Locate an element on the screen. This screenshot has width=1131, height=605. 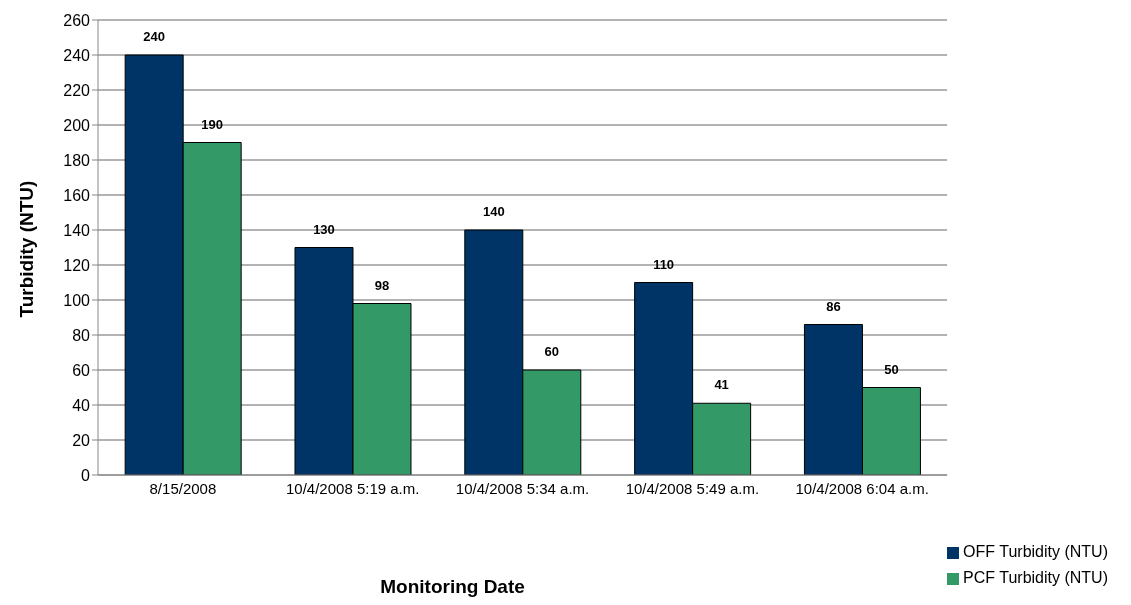
data-label: 60 is located at coordinates (552, 351).